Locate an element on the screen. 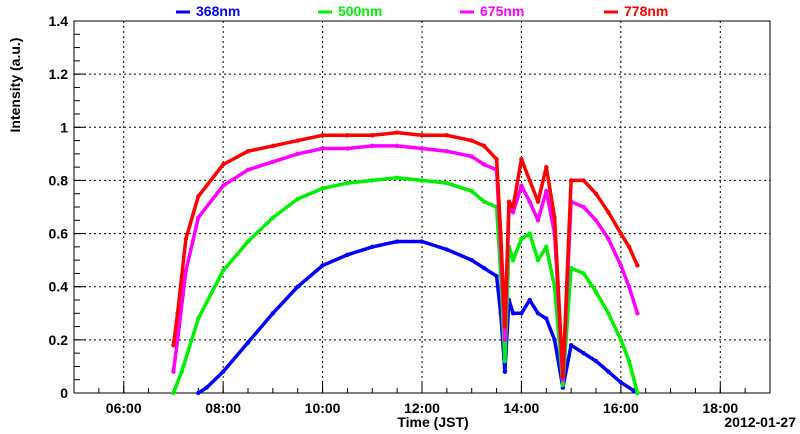 Image resolution: width=800 pixels, height=434 pixels. x-tick-label: 08:00 is located at coordinates (223, 408).